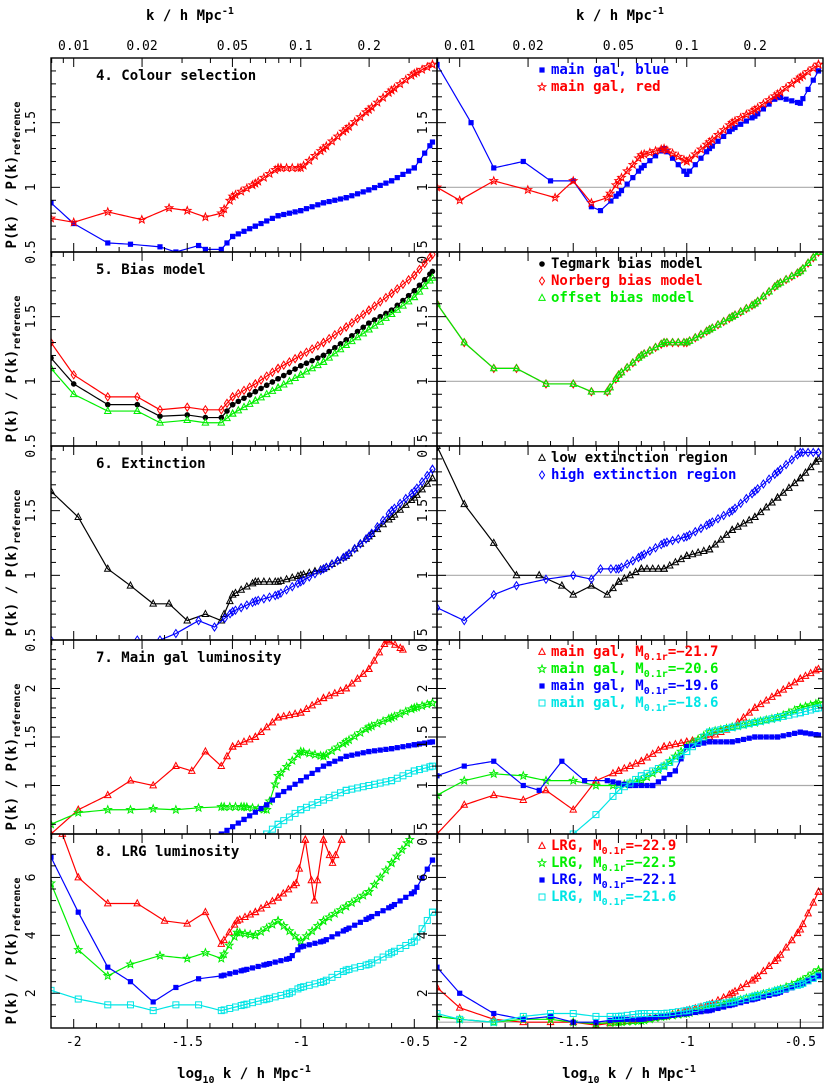 This screenshot has height=1089, width=830. Describe the element at coordinates (31, 935) in the screenshot. I see `y-tick-label: 4` at that location.